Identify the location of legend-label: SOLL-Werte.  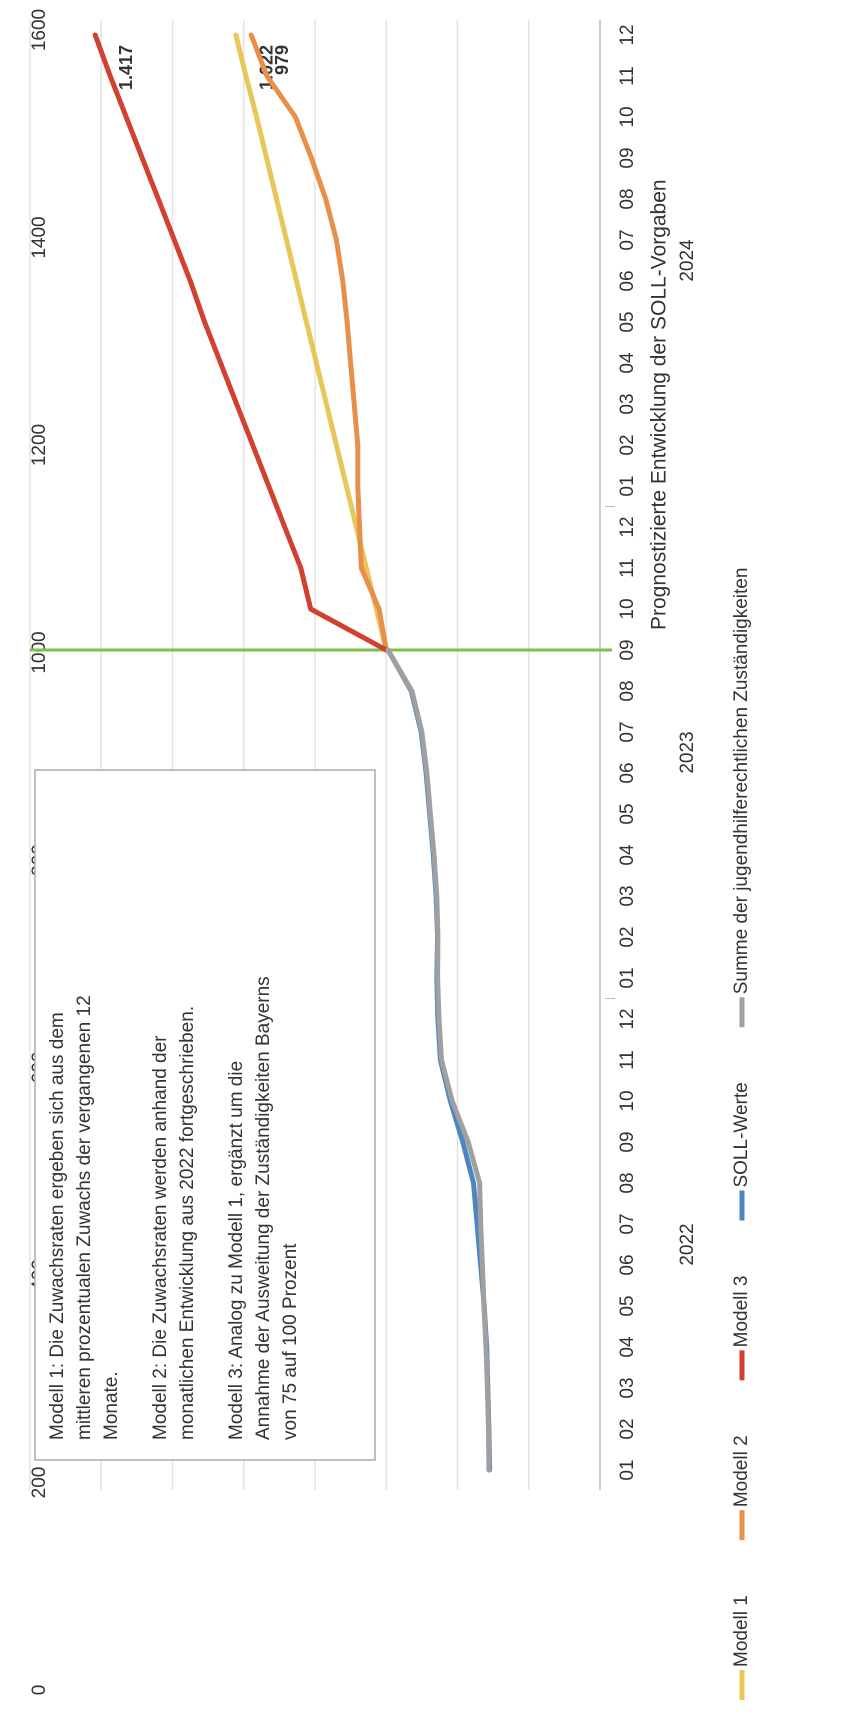
(741, 1134).